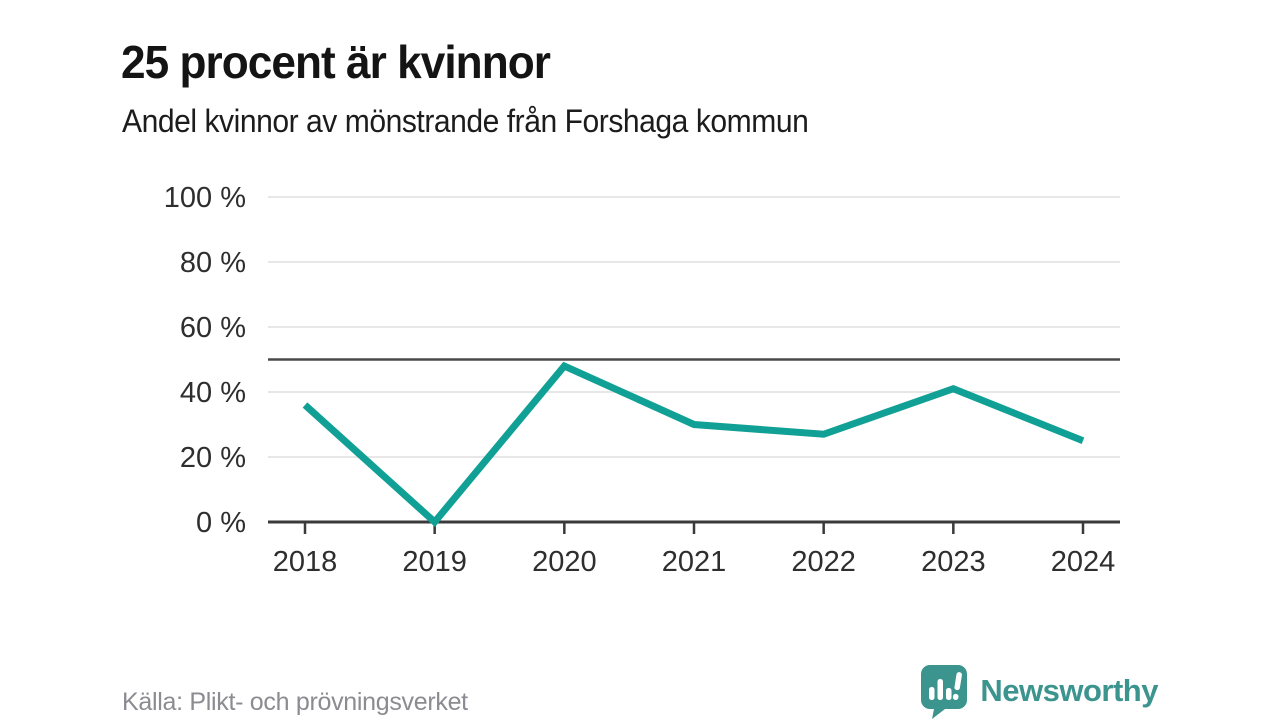  Describe the element at coordinates (213, 263) in the screenshot. I see `y-tick-label: 80 %` at that location.